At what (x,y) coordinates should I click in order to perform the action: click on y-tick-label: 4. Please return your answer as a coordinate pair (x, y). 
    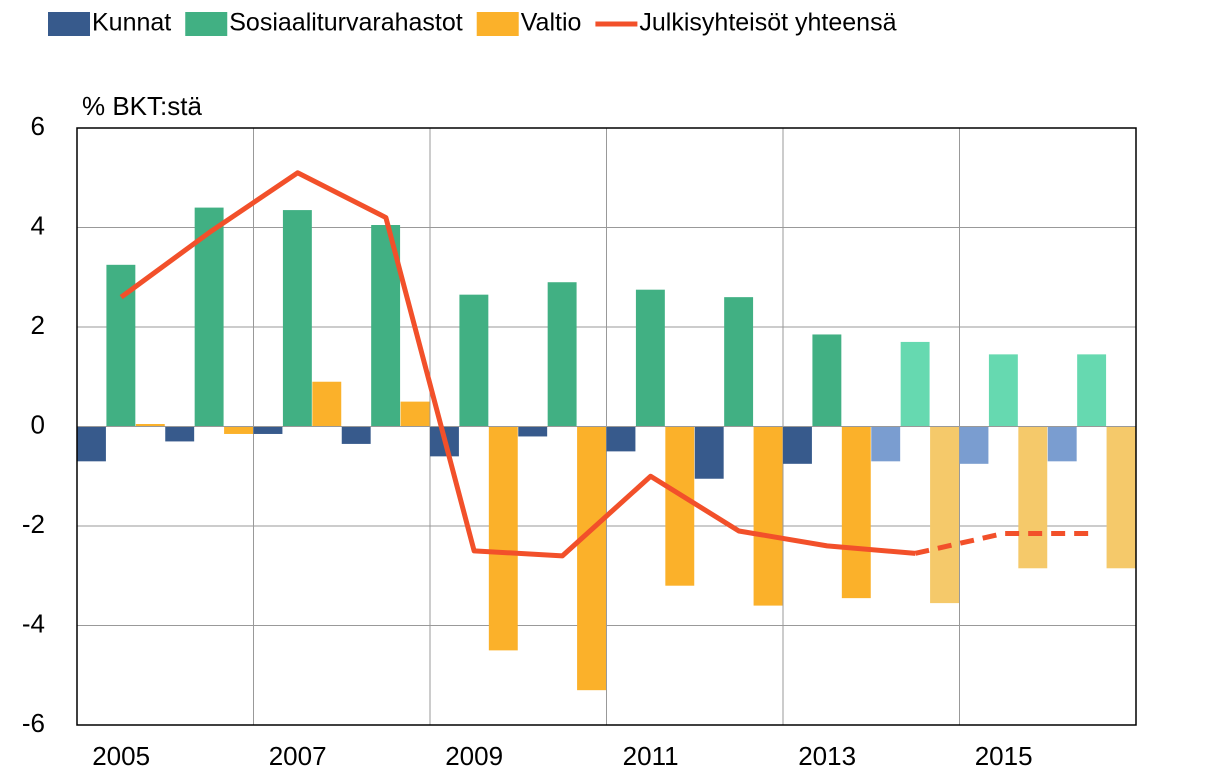
    Looking at the image, I should click on (38, 225).